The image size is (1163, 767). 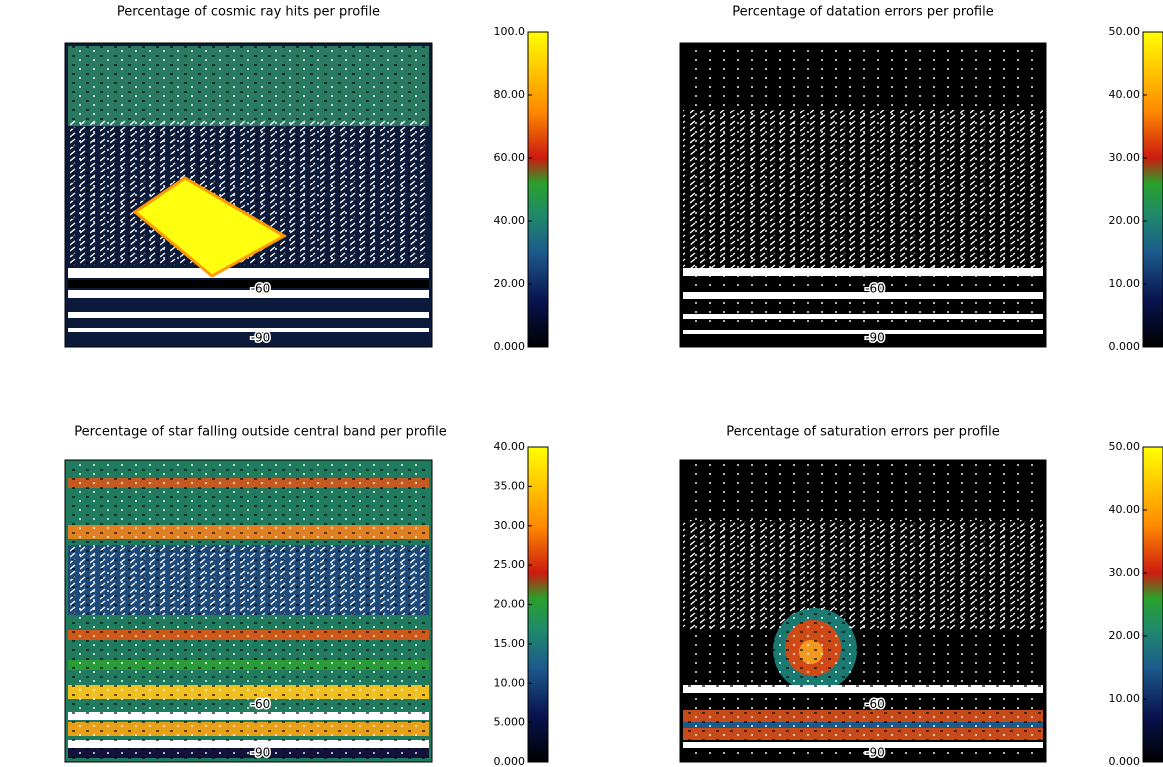 What do you see at coordinates (510, 722) in the screenshot?
I see `colorbar-tick-label: 5.000` at bounding box center [510, 722].